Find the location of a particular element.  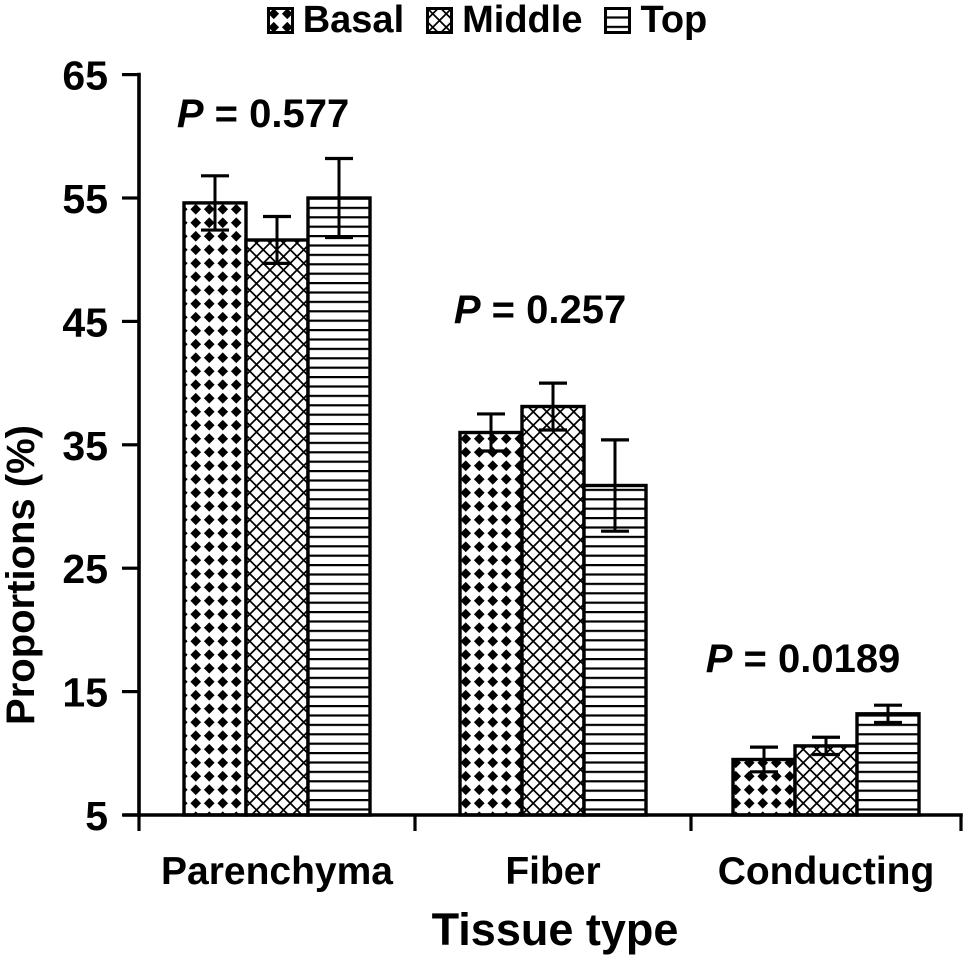

y-tick-label: 45 is located at coordinates (85, 322).